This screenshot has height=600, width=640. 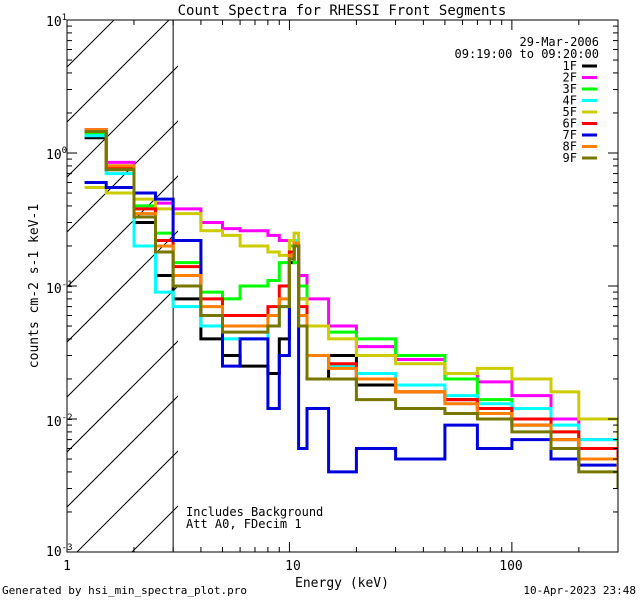 What do you see at coordinates (579, 590) in the screenshot?
I see `footer-timestamp: 10-Apr-2023 23:48` at bounding box center [579, 590].